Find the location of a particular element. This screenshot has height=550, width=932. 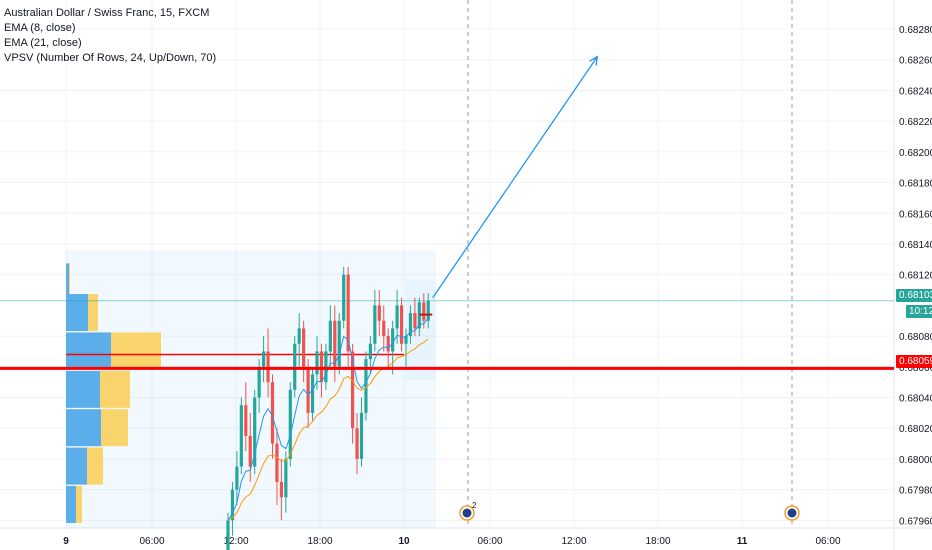

ema21-line is located at coordinates (328, 429).